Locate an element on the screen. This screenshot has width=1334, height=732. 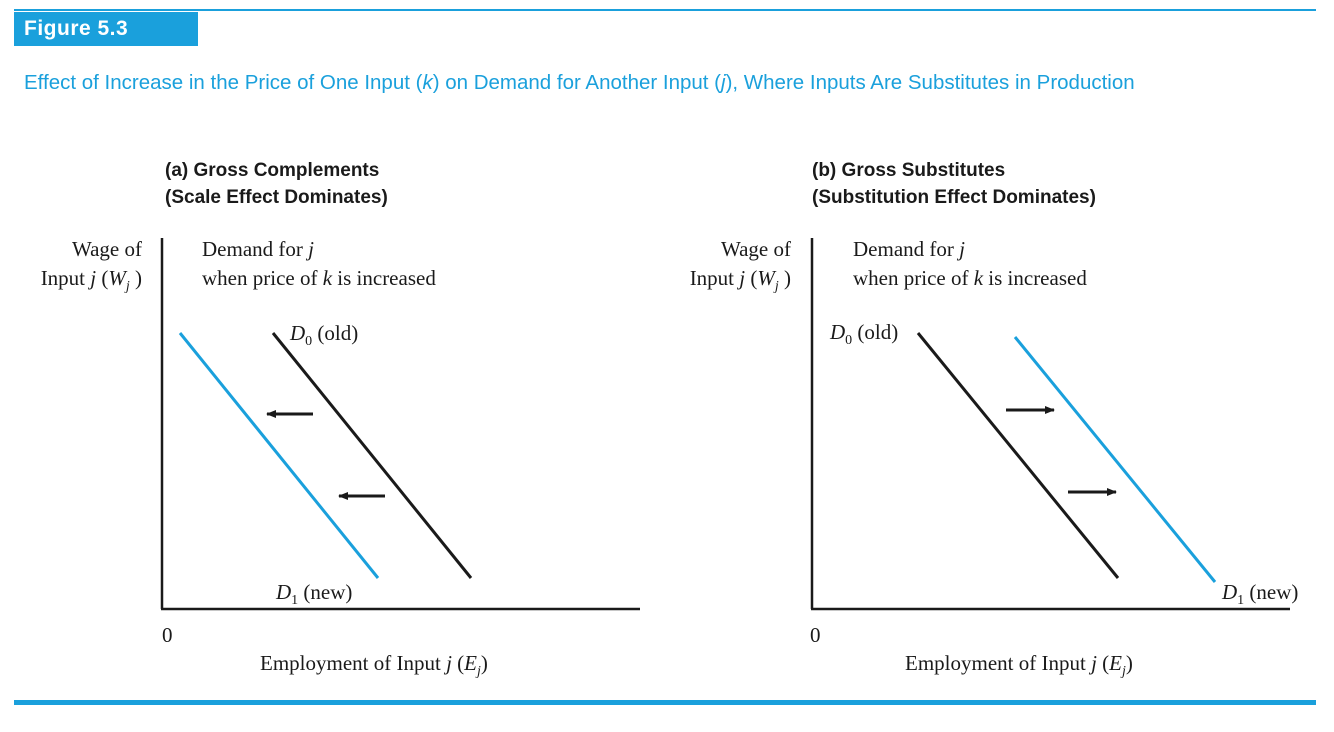
top-rule is located at coordinates (665, 10).